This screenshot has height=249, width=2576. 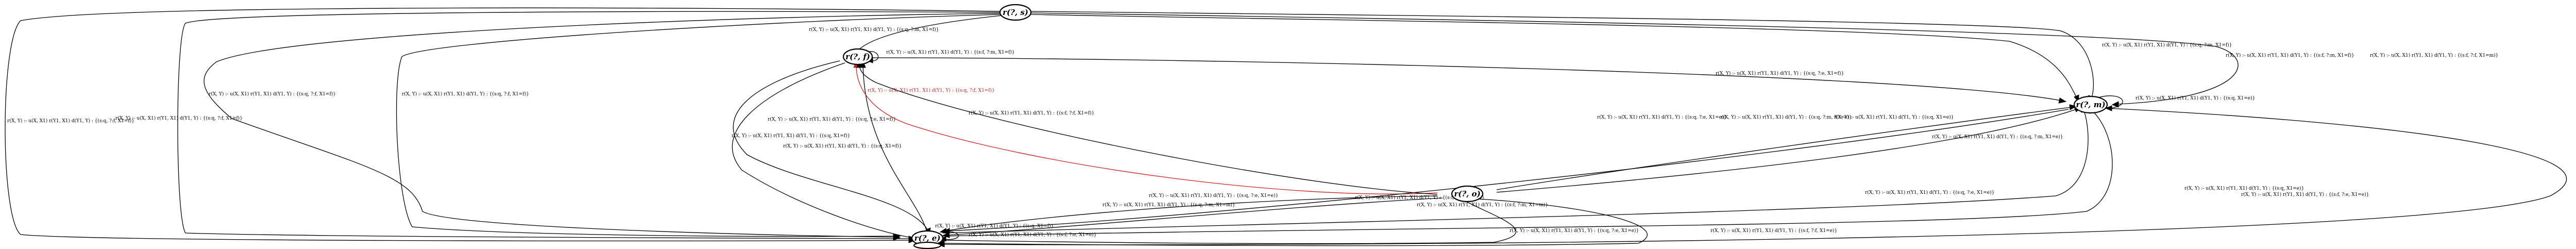 I want to click on edge-o-to-f, so click(x=1147, y=127).